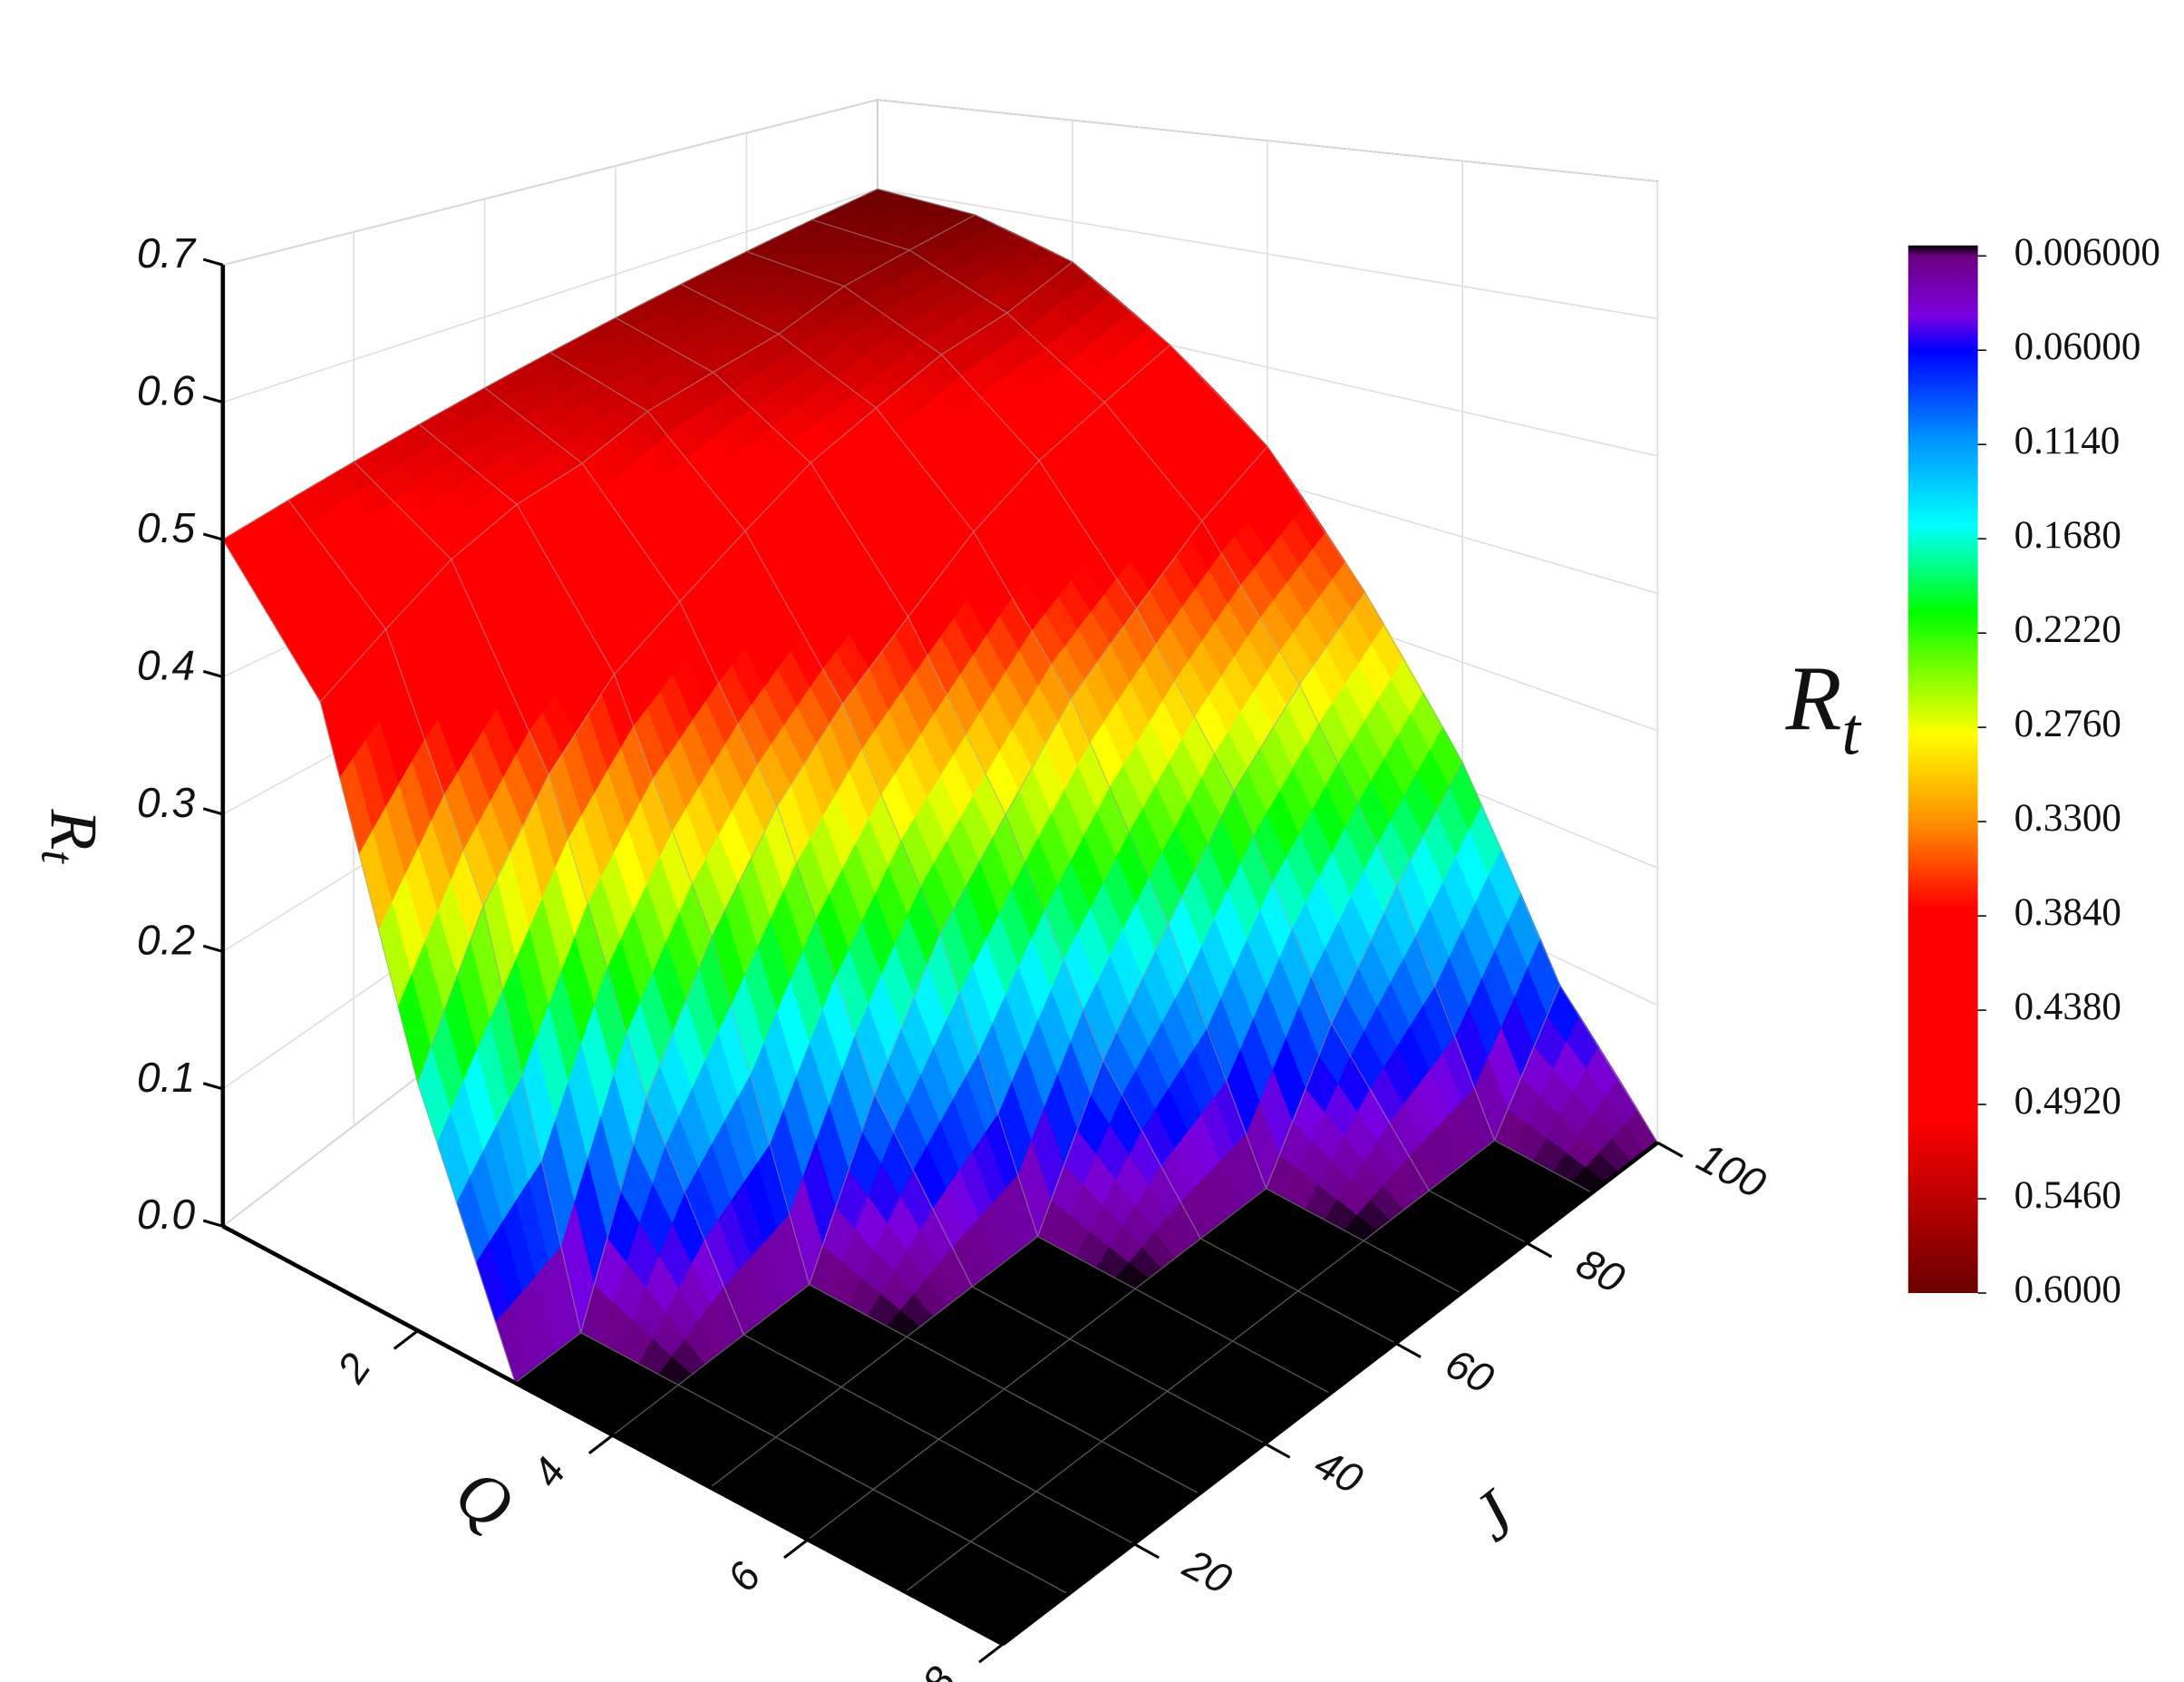  Describe the element at coordinates (166, 939) in the screenshot. I see `z-tick-label: 0.2` at that location.